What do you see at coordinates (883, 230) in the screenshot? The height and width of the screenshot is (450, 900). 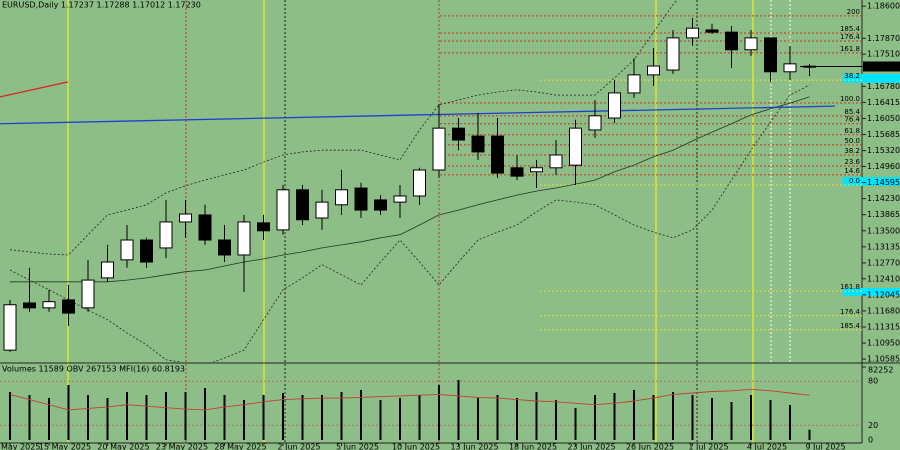 I see `y-tick-label: 1.13500` at bounding box center [883, 230].